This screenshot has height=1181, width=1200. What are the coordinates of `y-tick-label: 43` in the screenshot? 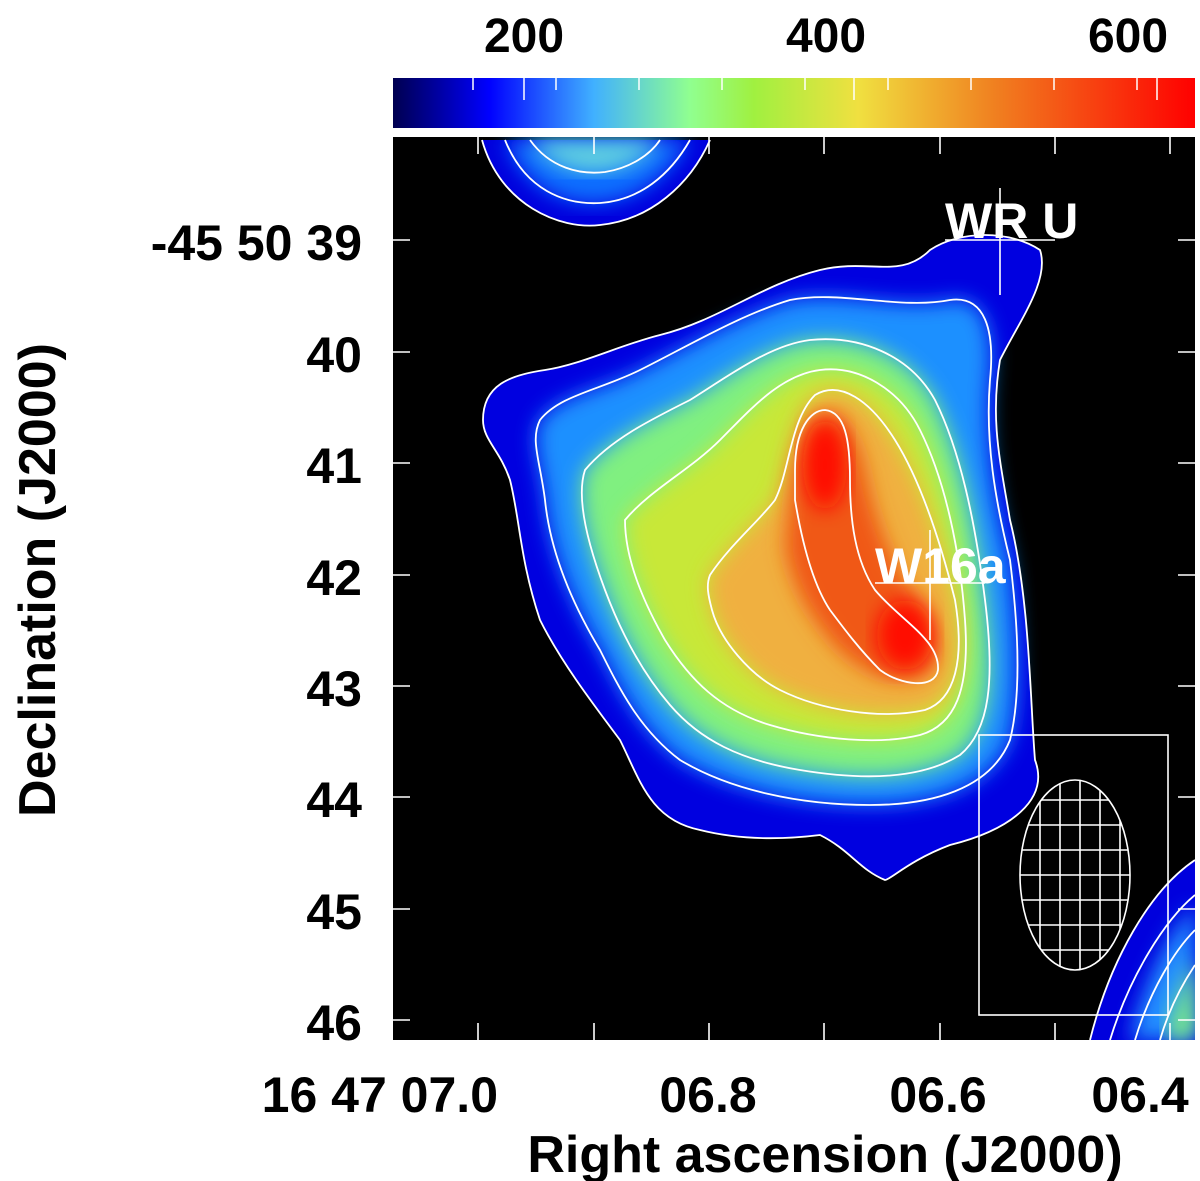 It's located at (334, 689).